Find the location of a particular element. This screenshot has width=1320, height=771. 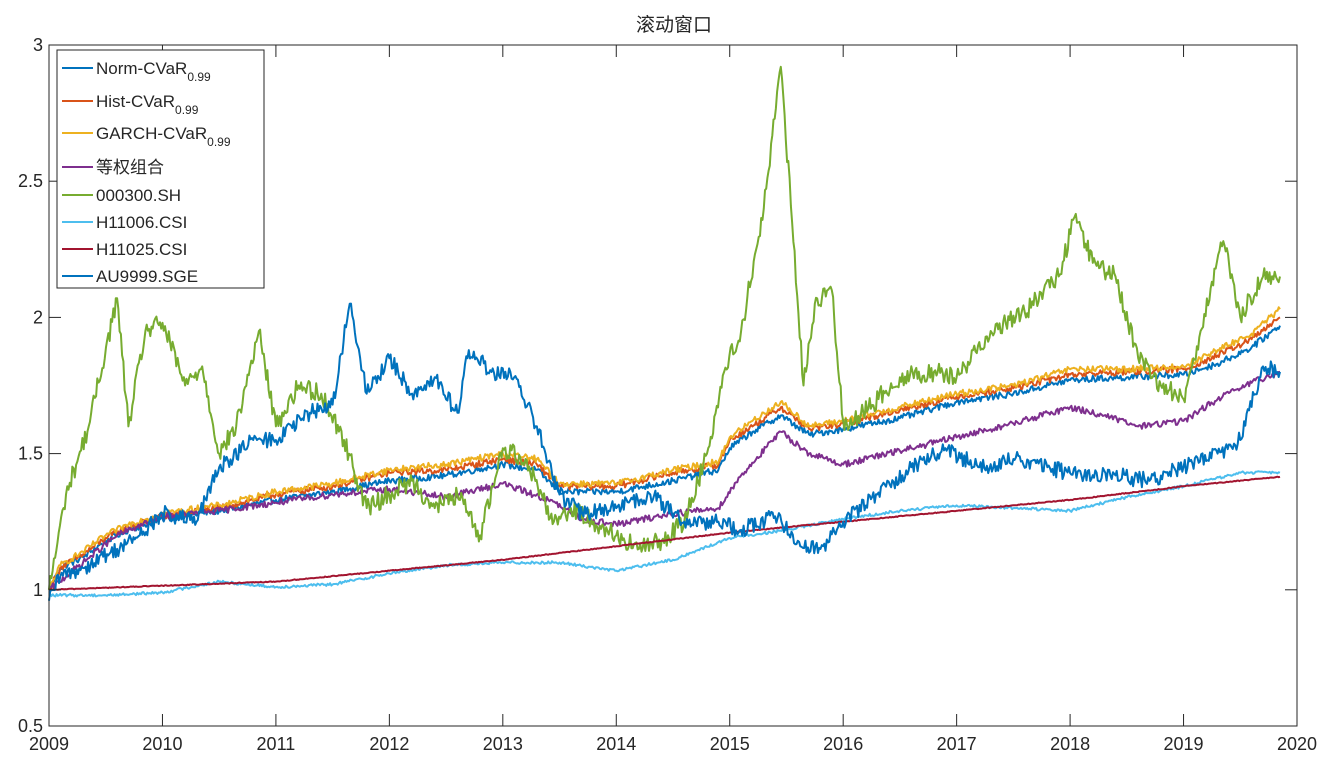

chart-title: 滚动窗口 is located at coordinates (674, 25).